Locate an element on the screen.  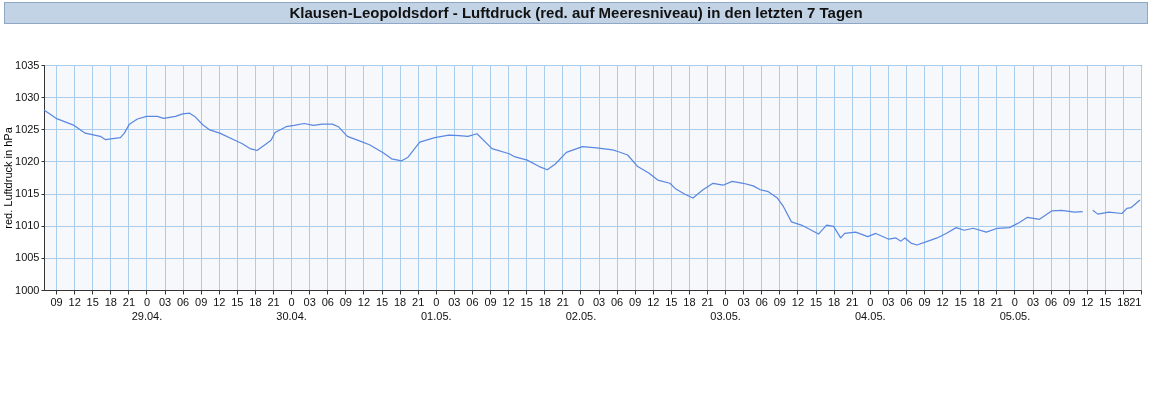
y-tick-label: 1035 is located at coordinates (27, 64).